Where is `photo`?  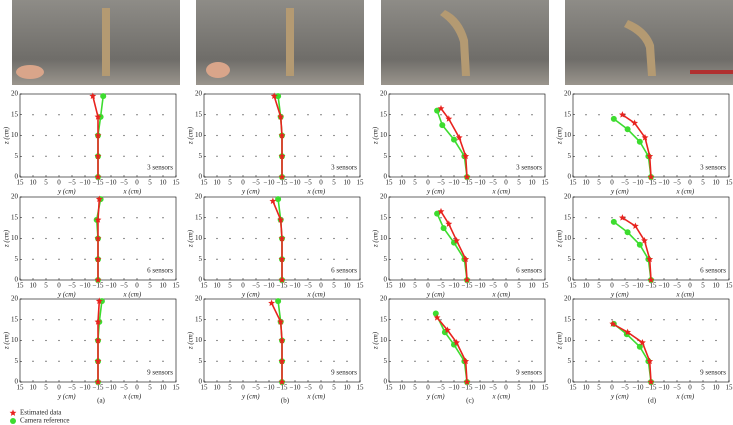
photo is located at coordinates (465, 42).